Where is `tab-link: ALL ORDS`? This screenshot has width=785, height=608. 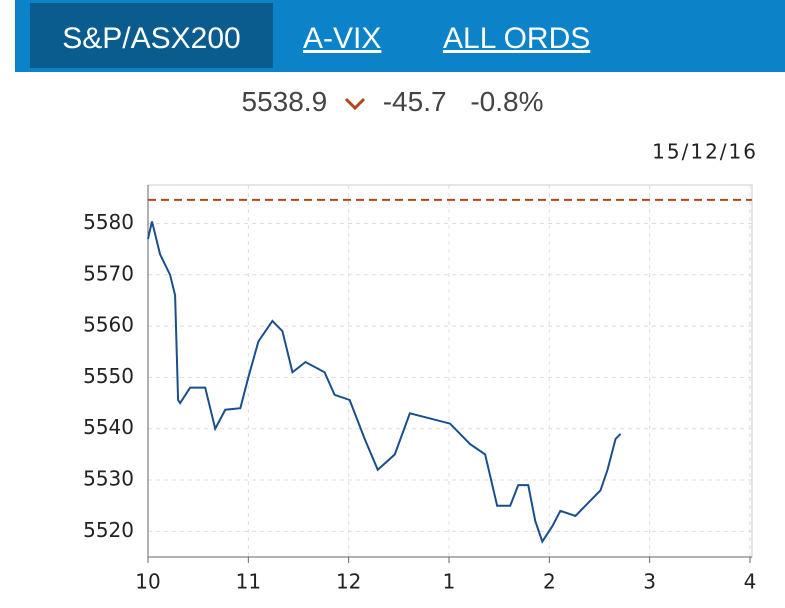 tab-link: ALL ORDS is located at coordinates (517, 38).